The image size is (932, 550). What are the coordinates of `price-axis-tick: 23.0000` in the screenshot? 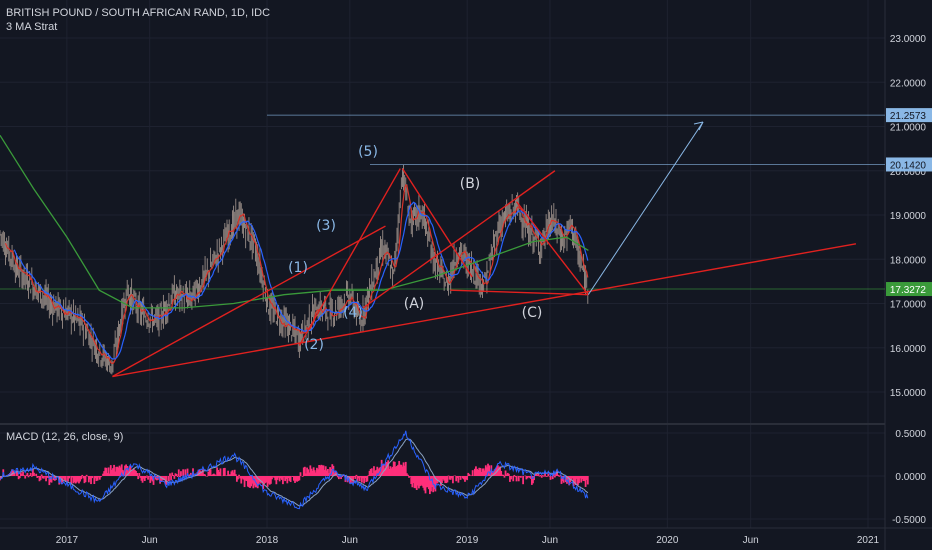 It's located at (908, 39).